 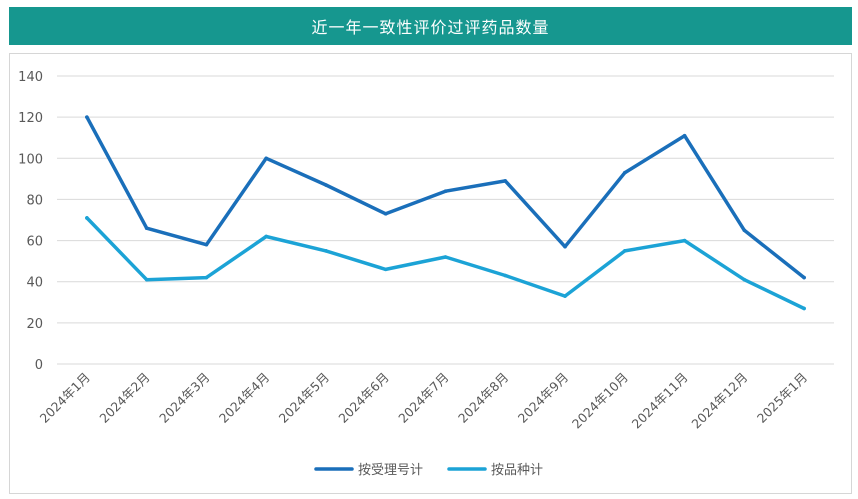 What do you see at coordinates (39, 365) in the screenshot?
I see `y-tick-label: 0` at bounding box center [39, 365].